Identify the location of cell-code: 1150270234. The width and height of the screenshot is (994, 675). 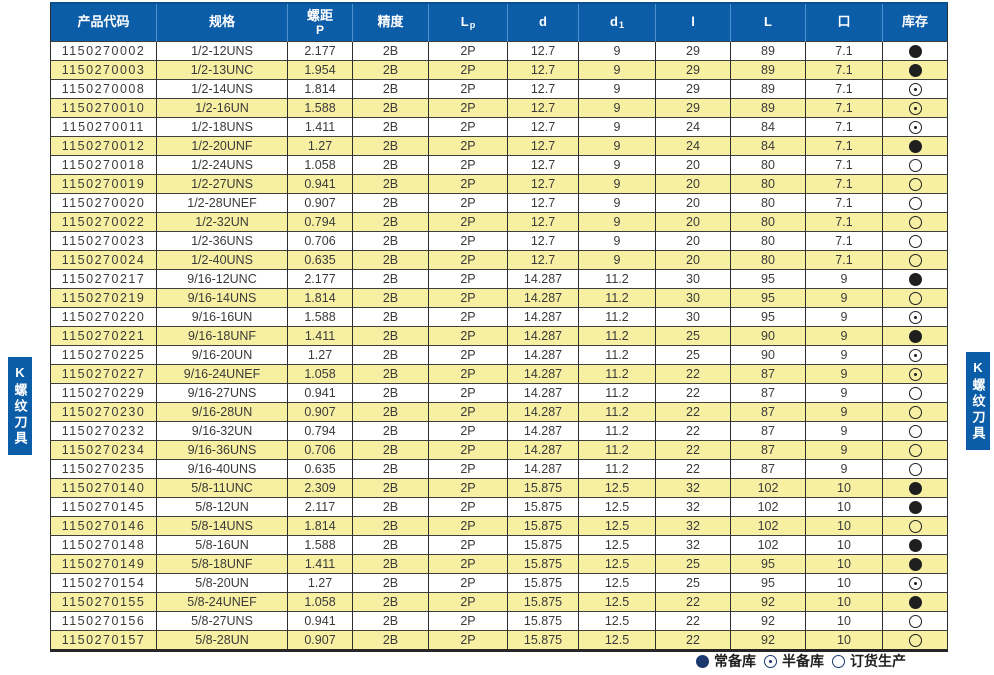
(103, 450).